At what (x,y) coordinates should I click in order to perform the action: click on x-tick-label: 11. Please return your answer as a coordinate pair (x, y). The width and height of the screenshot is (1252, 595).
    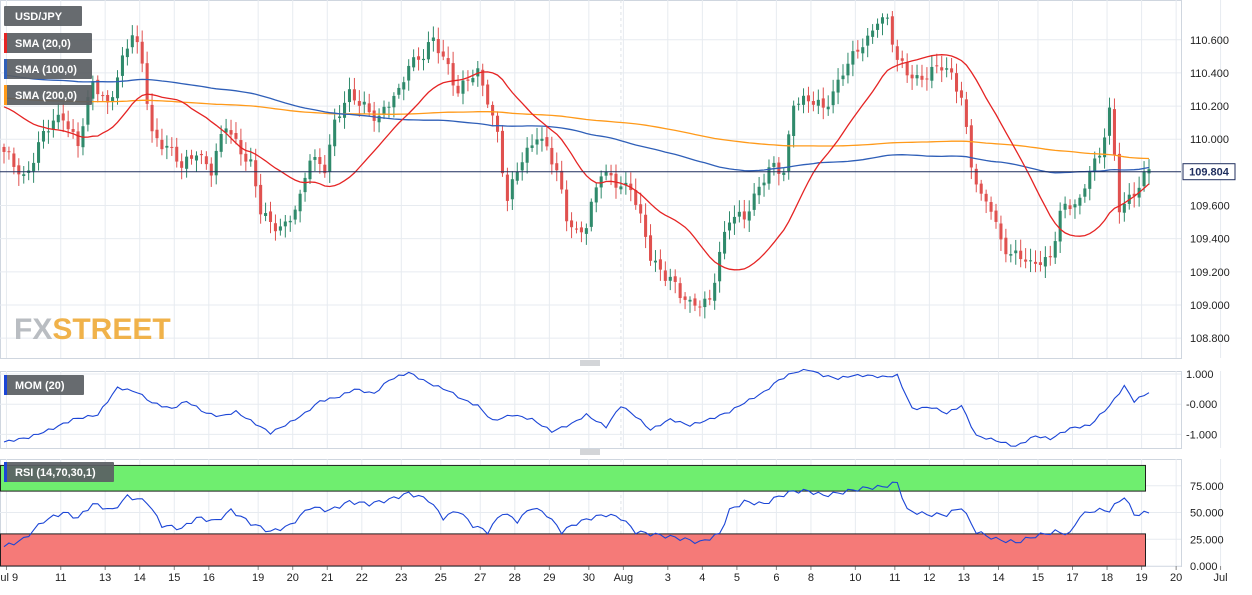
    Looking at the image, I should click on (894, 578).